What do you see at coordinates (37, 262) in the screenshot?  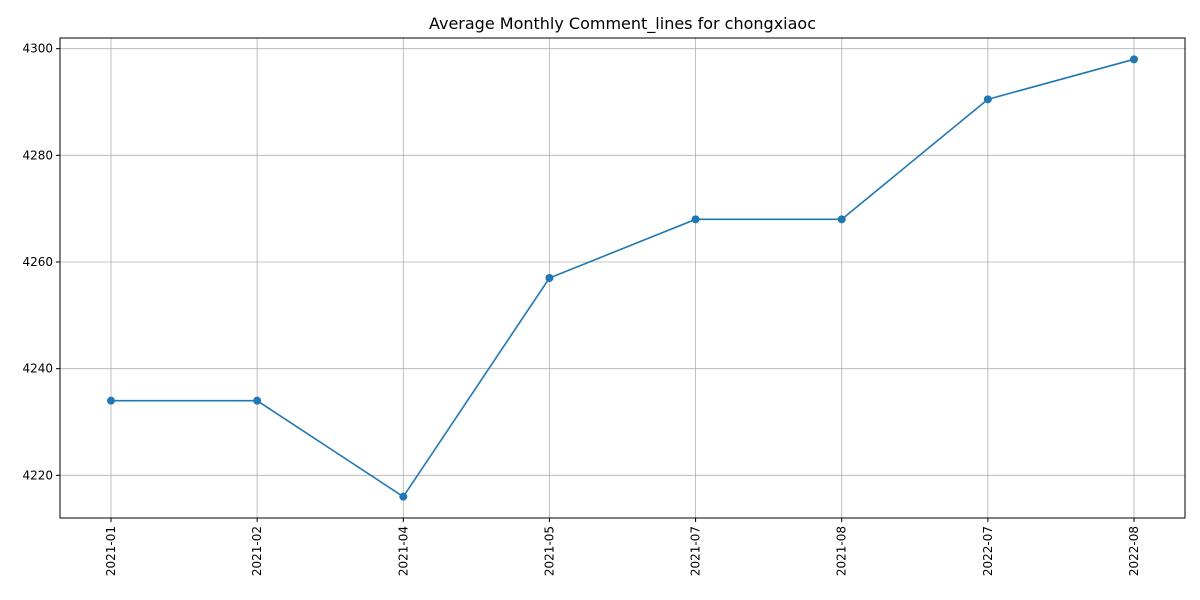 I see `y-tick-label: 4260` at bounding box center [37, 262].